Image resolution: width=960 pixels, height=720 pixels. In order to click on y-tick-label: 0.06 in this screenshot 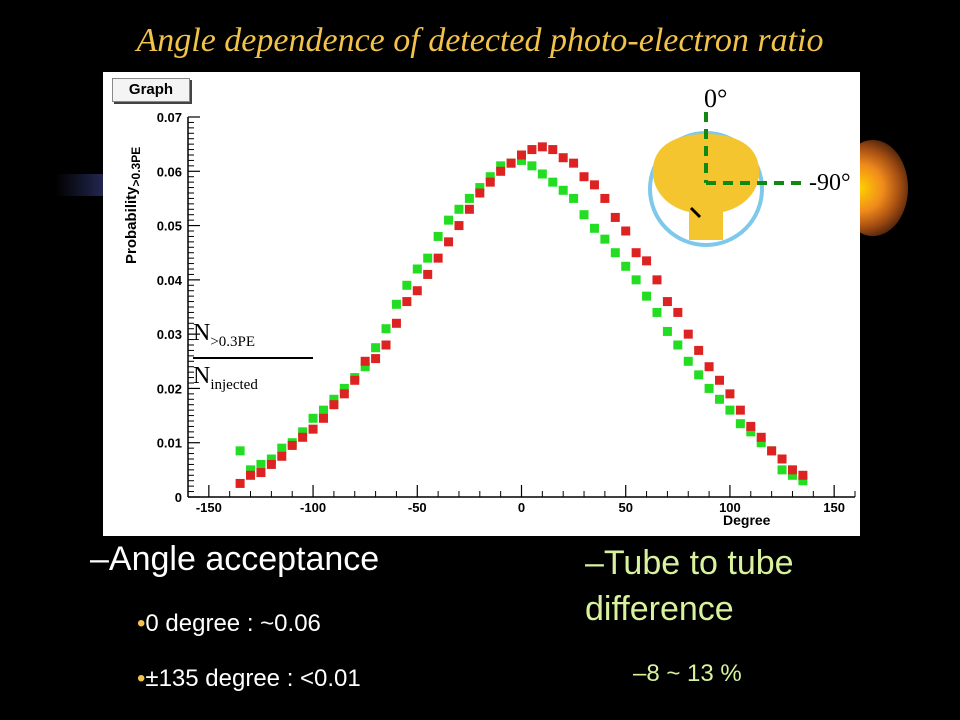, I will do `click(169, 171)`.